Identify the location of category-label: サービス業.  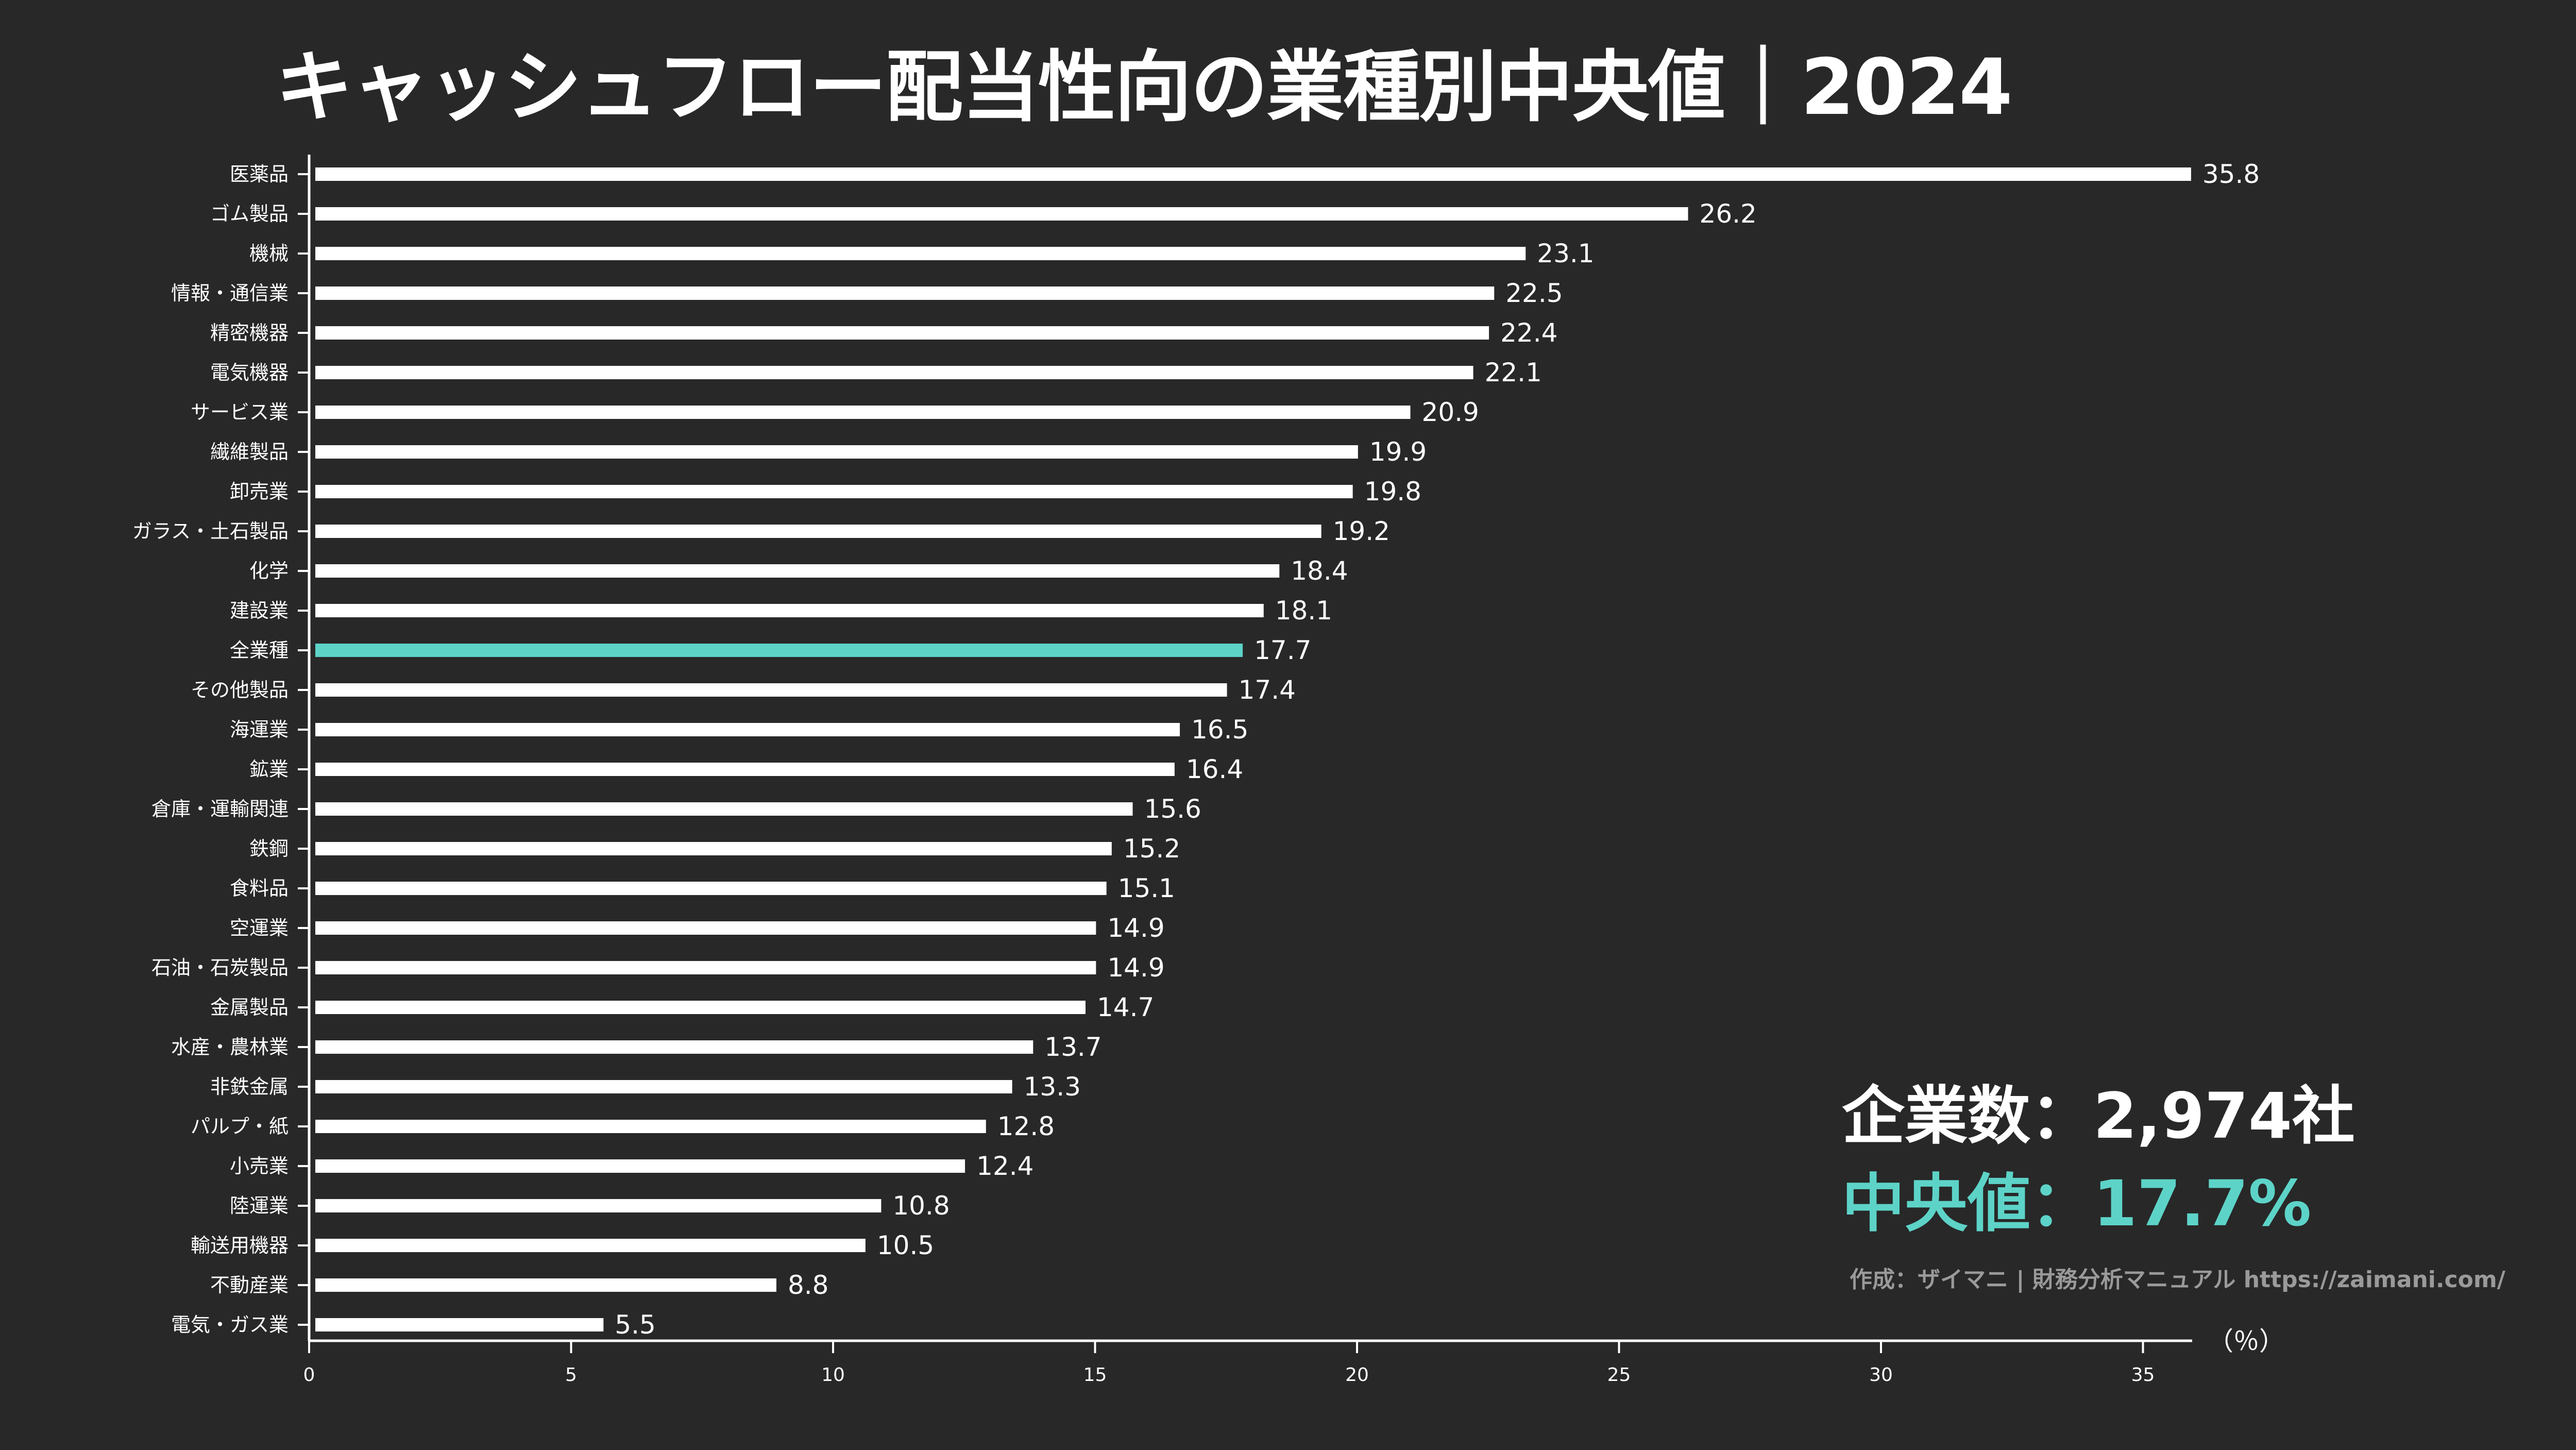
(240, 413).